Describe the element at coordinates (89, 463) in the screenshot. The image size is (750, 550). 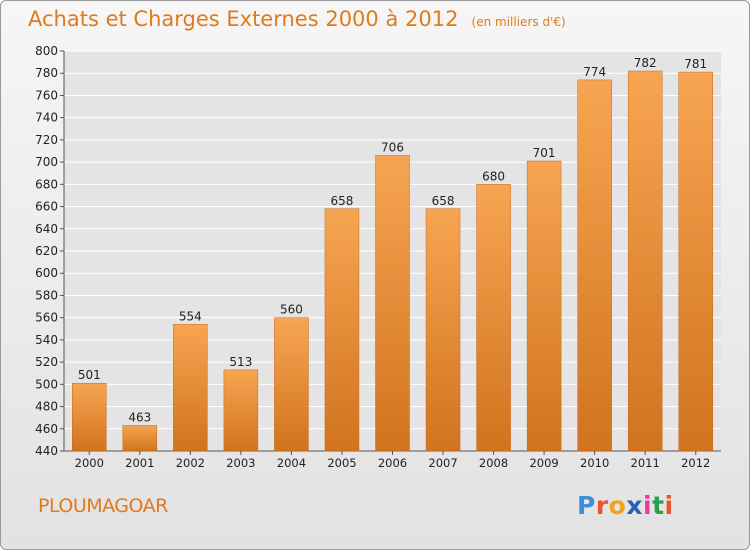
I see `x-tick-label: 2000` at that location.